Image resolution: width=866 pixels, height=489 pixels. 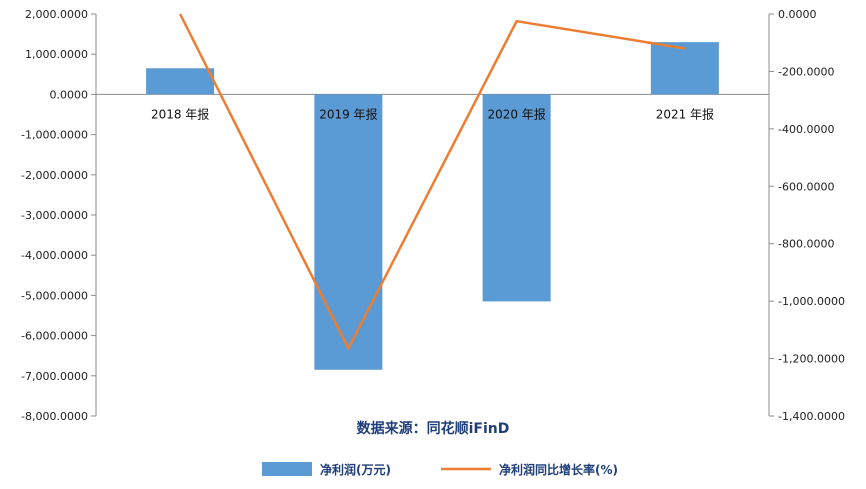 What do you see at coordinates (54, 175) in the screenshot?
I see `left-tick-label: -2,000.0000` at bounding box center [54, 175].